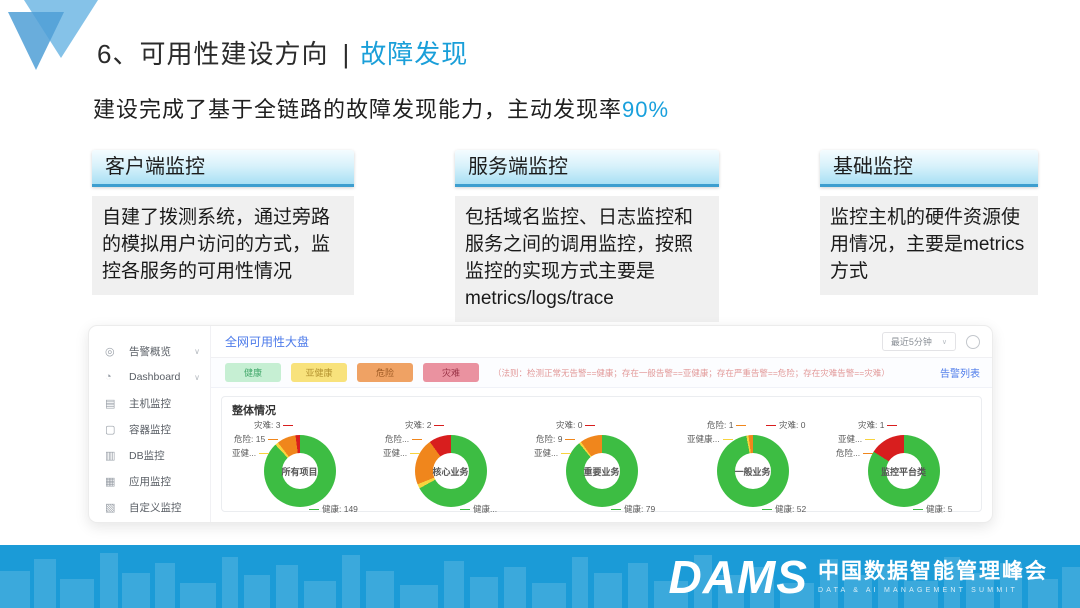 This screenshot has height=608, width=1080. I want to click on sidebar-item-label: DB监控, so click(147, 455).